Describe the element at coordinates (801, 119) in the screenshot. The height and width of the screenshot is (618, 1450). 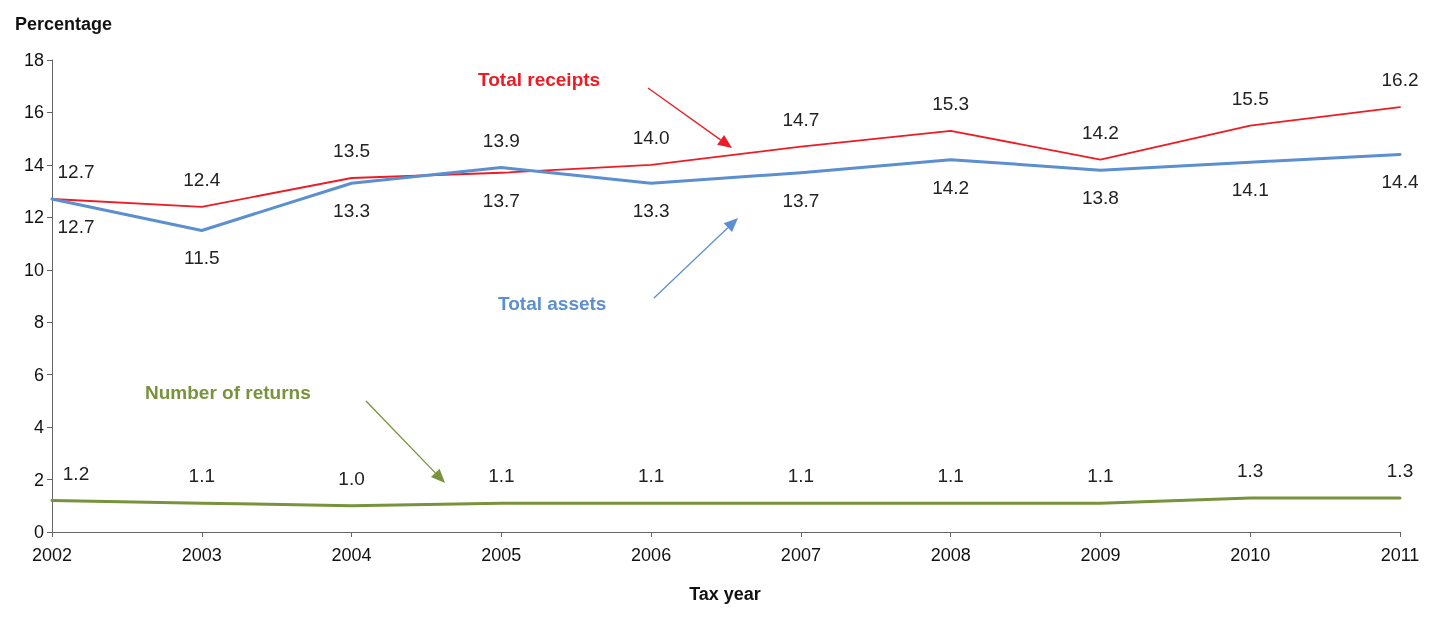
I see `data-label: 14.7` at that location.